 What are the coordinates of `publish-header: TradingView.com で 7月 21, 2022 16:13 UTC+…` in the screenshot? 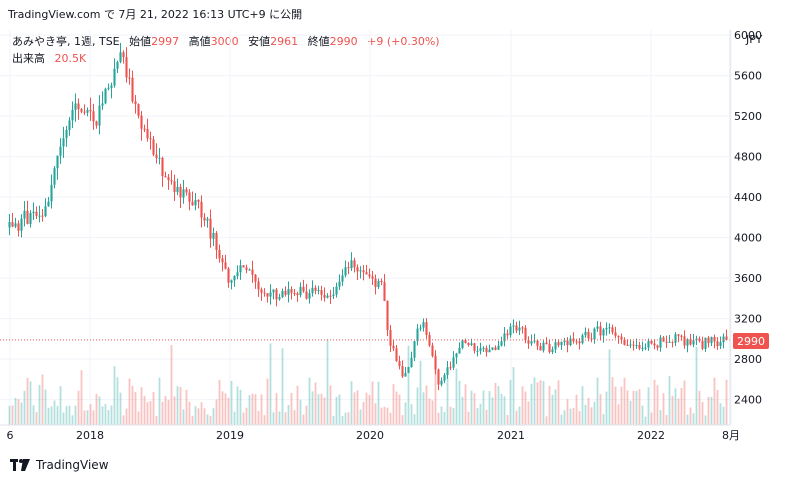 It's located at (155, 14).